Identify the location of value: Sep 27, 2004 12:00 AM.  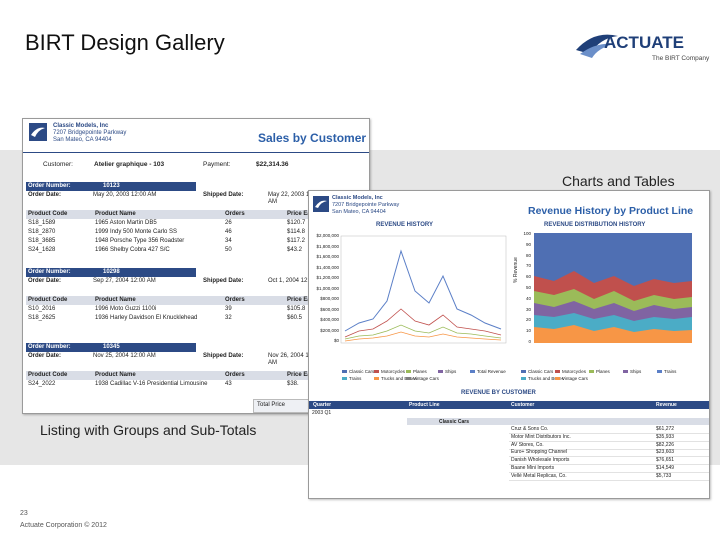
(124, 281).